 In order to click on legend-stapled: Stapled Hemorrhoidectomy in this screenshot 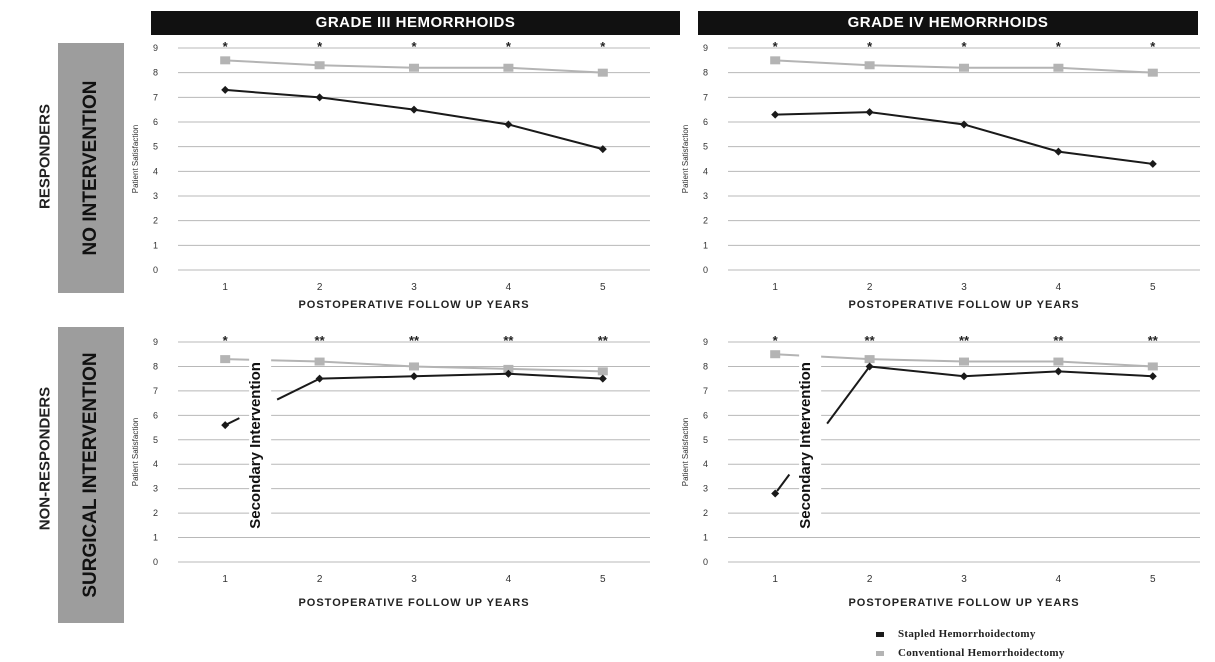, I will do `click(956, 634)`.